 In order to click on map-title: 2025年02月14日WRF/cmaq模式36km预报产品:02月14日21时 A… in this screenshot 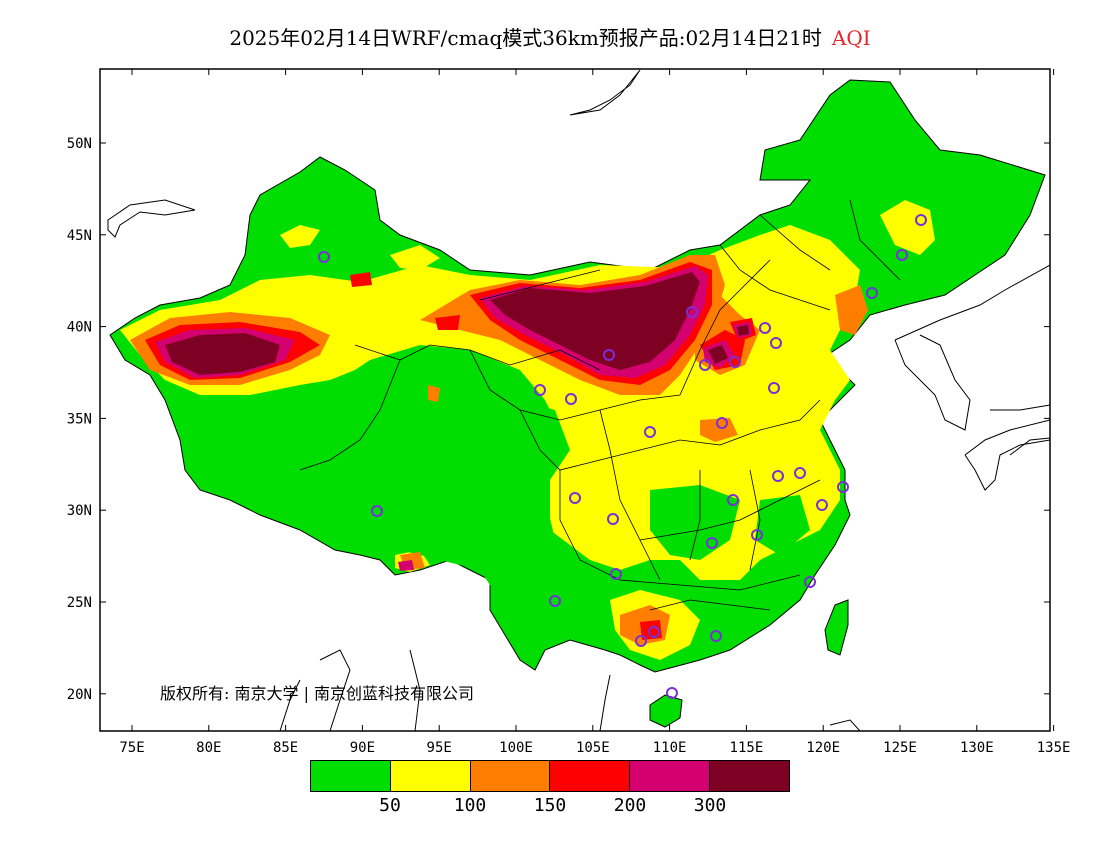, I will do `click(550, 36)`.